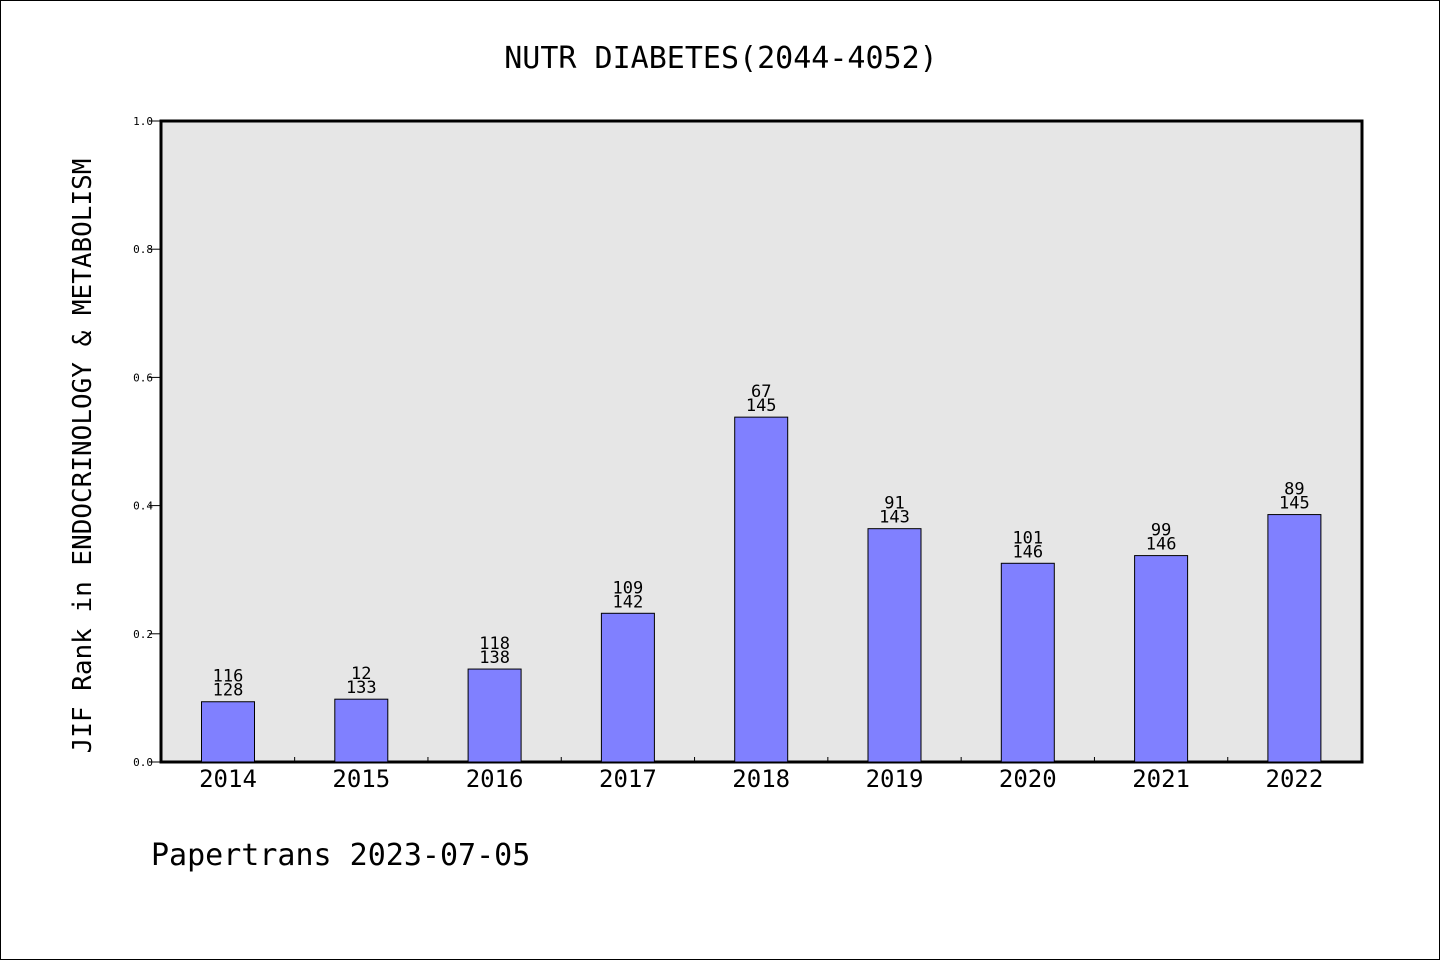  What do you see at coordinates (143, 377) in the screenshot?
I see `y-tick-label: 0.6` at bounding box center [143, 377].